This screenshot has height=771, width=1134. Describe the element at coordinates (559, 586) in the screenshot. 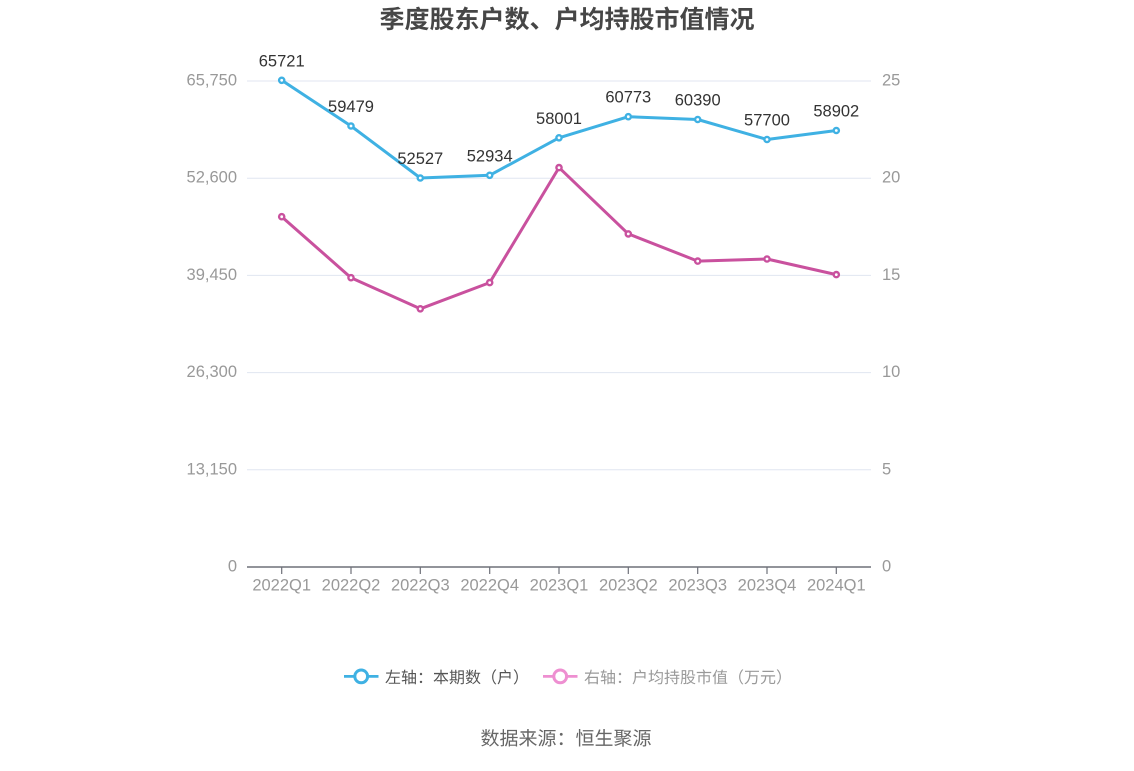

I see `svg-text: 2023Q1` at that location.